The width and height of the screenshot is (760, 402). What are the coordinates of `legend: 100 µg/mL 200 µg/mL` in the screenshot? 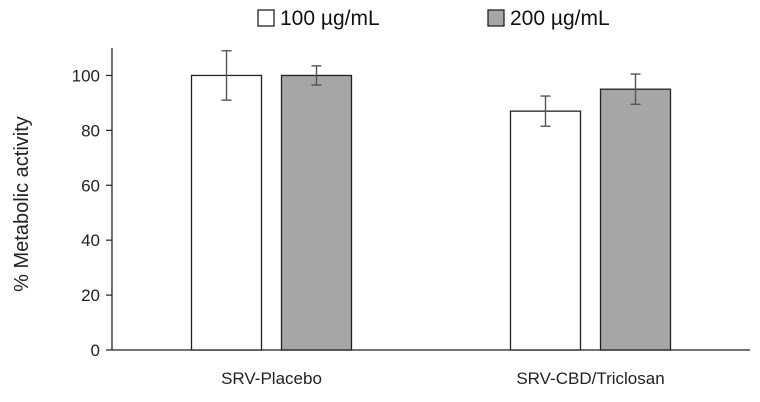 It's located at (433, 18).